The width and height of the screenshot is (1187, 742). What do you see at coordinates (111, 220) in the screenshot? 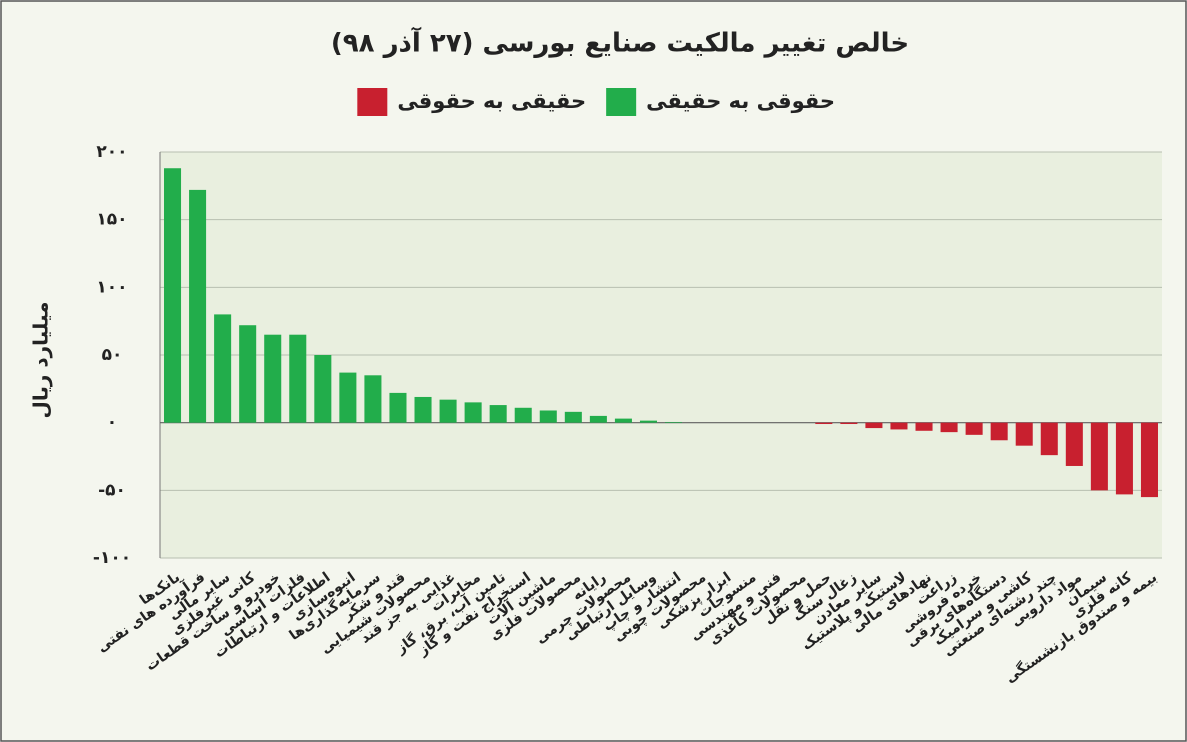
I see `y-tick-label: ۱۵۰` at bounding box center [111, 220].